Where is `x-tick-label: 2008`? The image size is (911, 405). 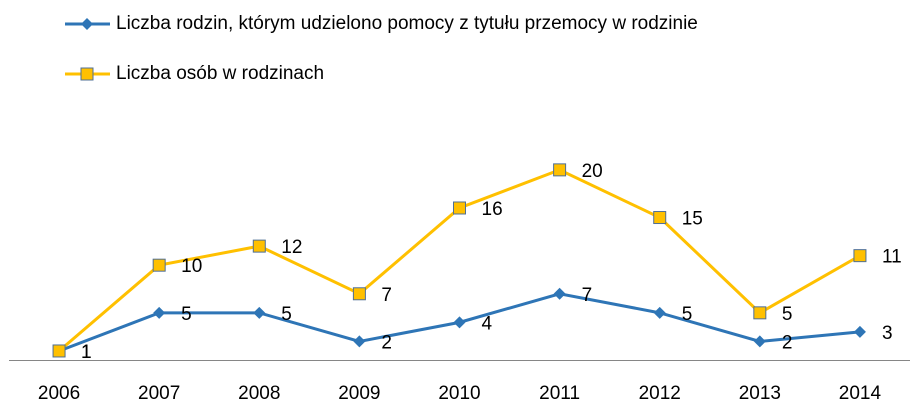
x-tick-label: 2008 is located at coordinates (259, 393).